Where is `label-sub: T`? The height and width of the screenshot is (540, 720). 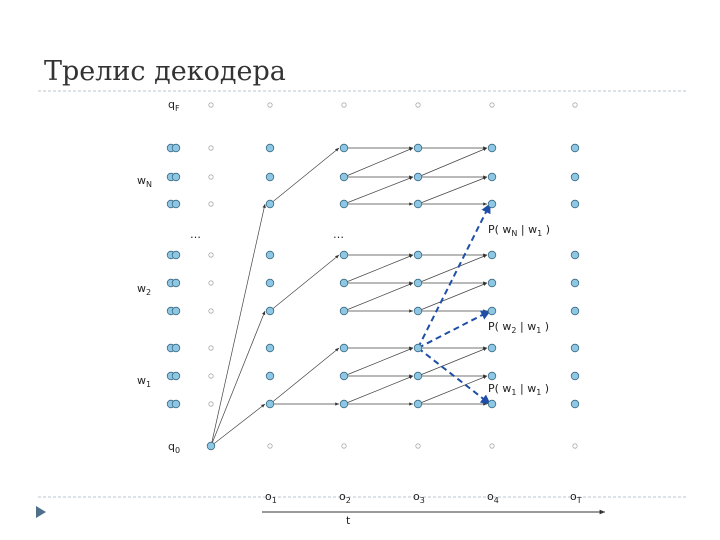 label-sub: T is located at coordinates (579, 500).